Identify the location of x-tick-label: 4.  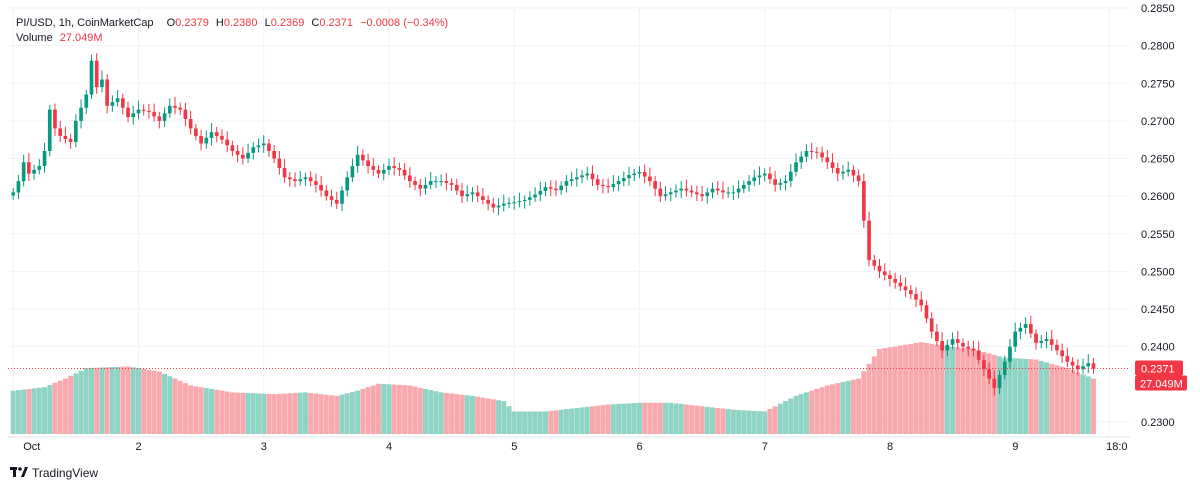
(389, 447).